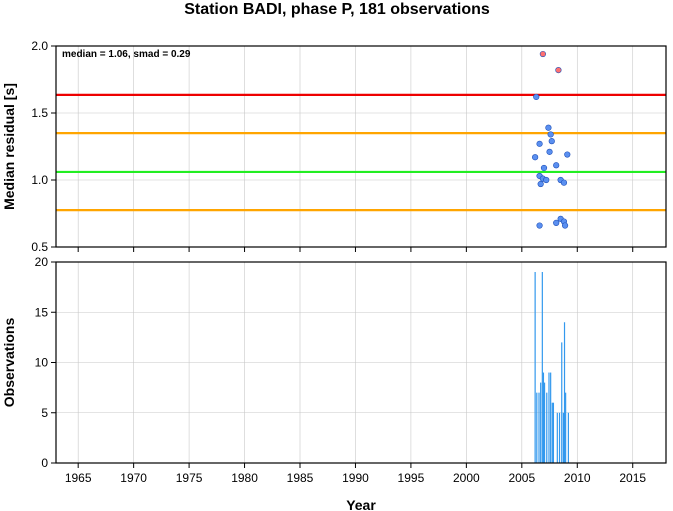 Image resolution: width=673 pixels, height=511 pixels. Describe the element at coordinates (355, 249) in the screenshot. I see `residual-x-ticks` at that location.